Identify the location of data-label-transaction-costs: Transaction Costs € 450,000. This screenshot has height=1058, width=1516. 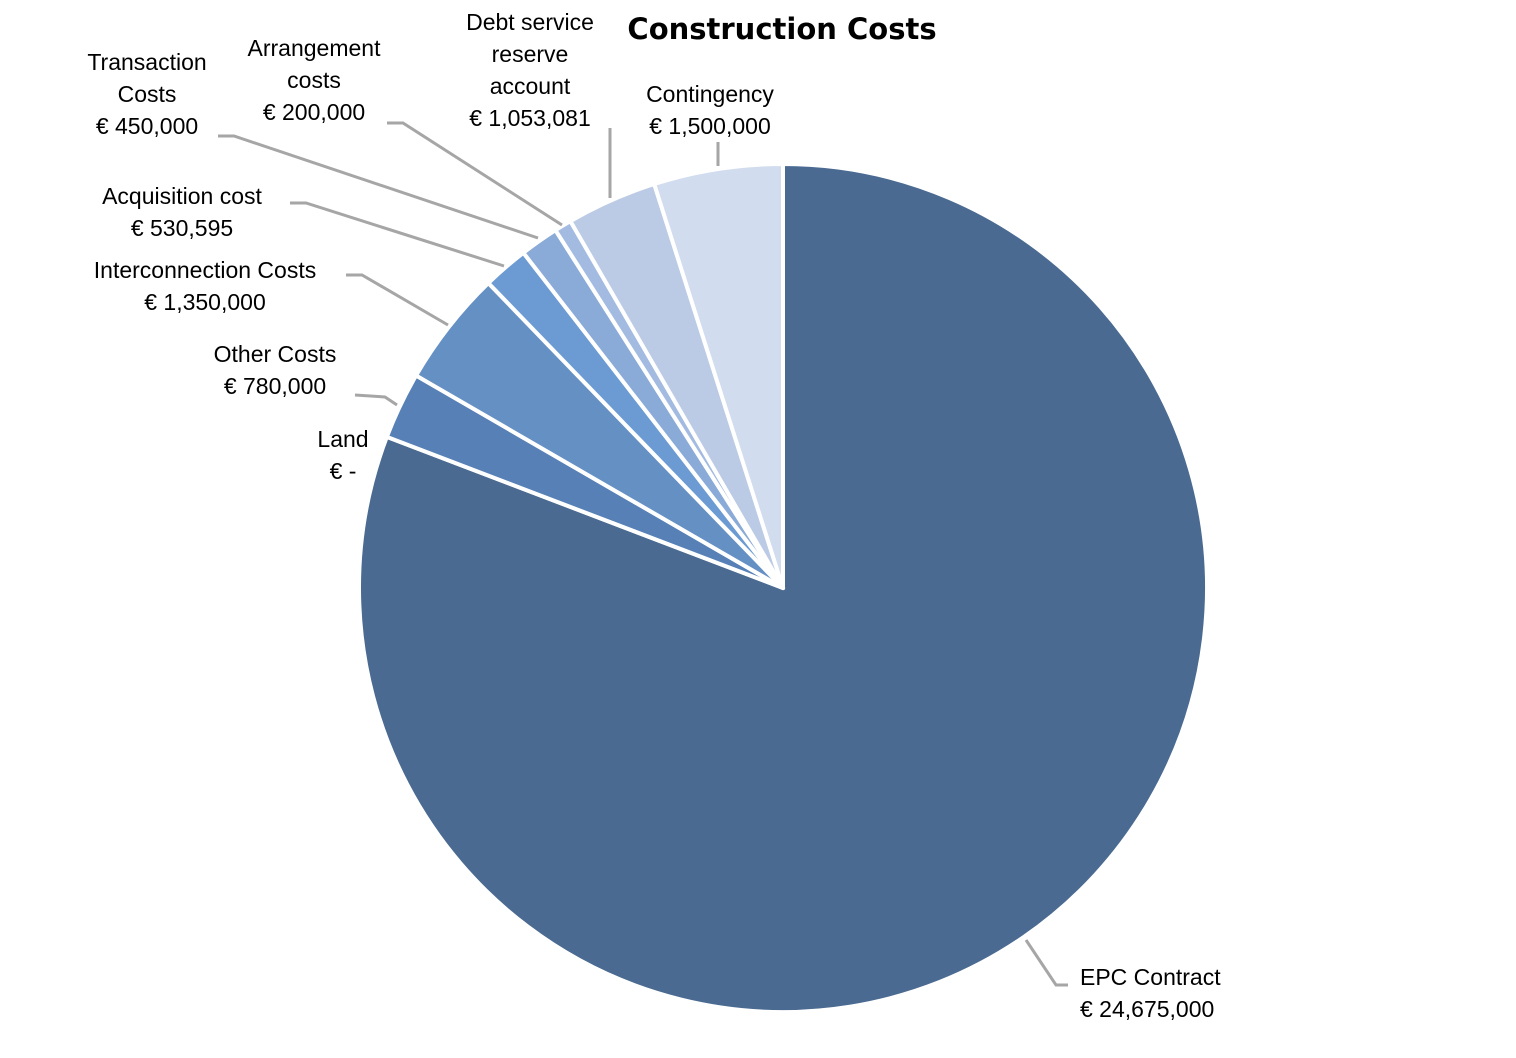
(146, 94).